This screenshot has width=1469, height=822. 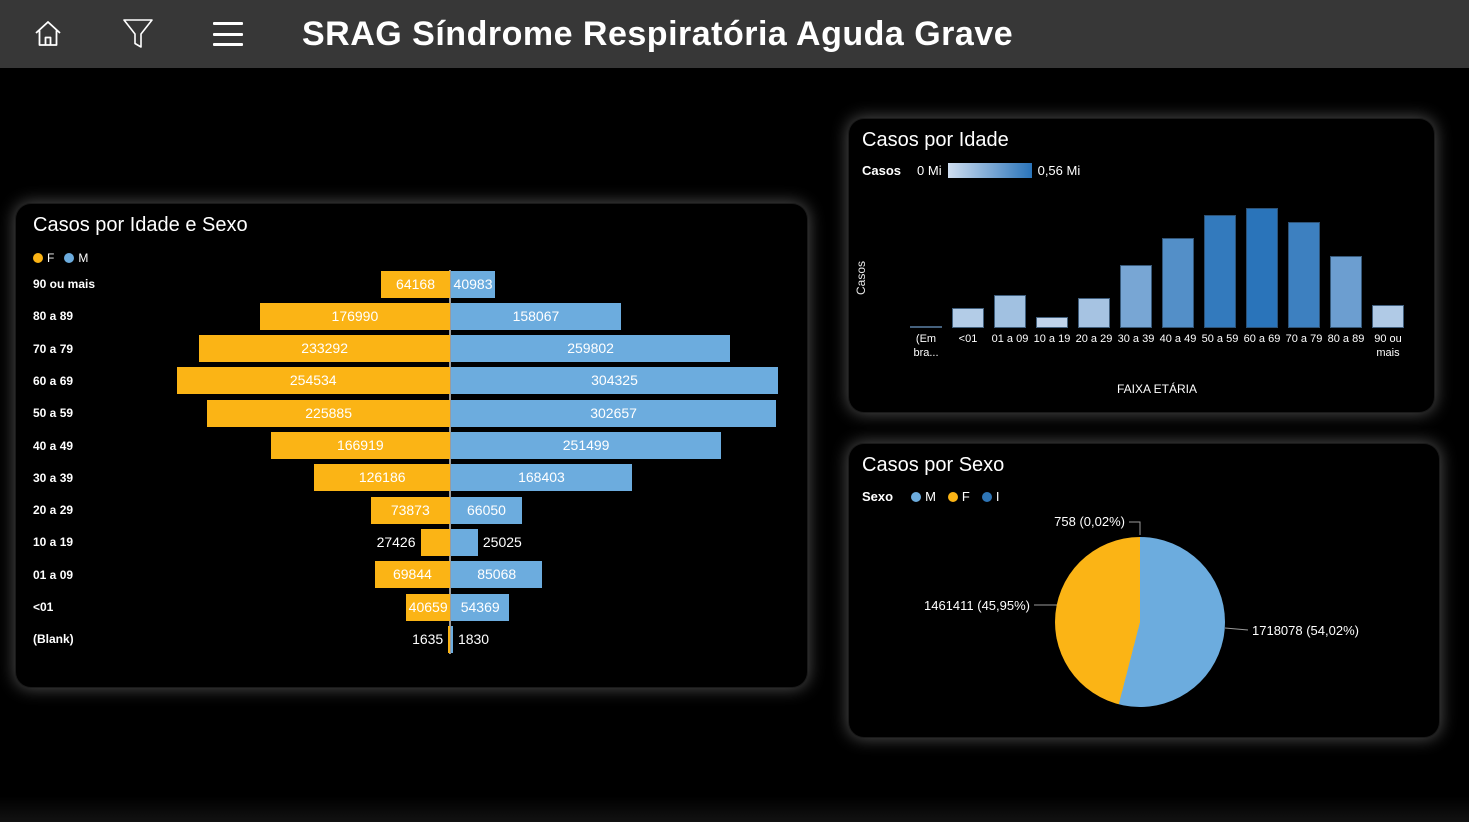 I want to click on chart-title: Casos por Idade, so click(x=935, y=140).